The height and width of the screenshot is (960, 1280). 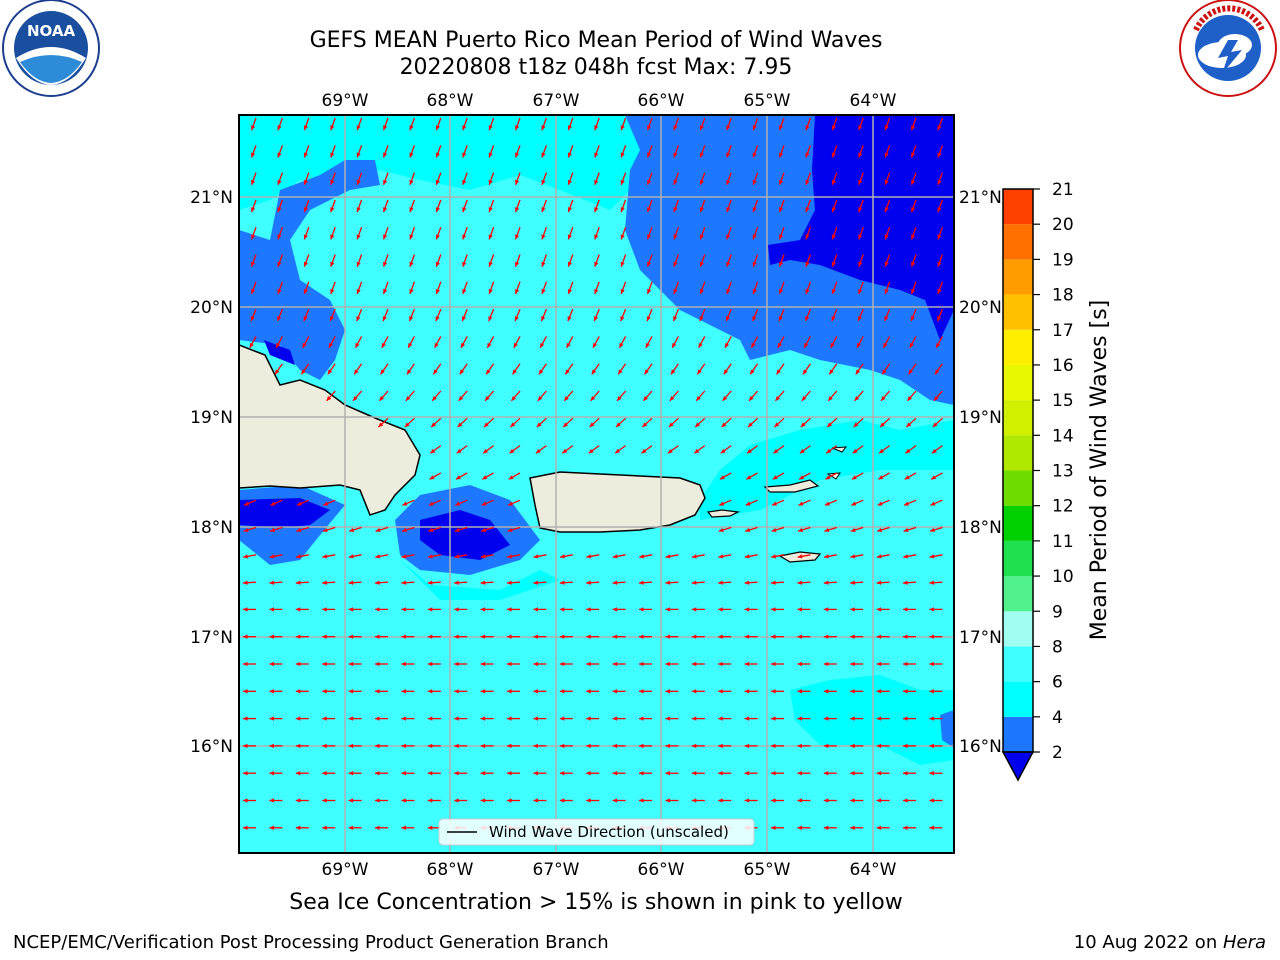 I want to click on lon-tick-top-1: 68°W, so click(x=450, y=101).